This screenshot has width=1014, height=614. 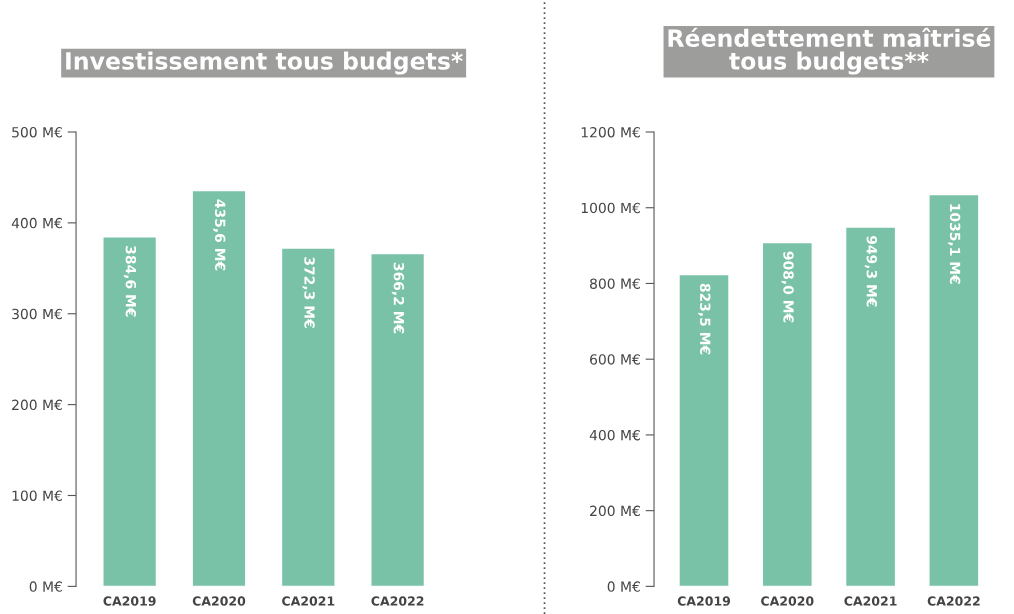 What do you see at coordinates (787, 287) in the screenshot?
I see `data-label: 908,0 M€` at bounding box center [787, 287].